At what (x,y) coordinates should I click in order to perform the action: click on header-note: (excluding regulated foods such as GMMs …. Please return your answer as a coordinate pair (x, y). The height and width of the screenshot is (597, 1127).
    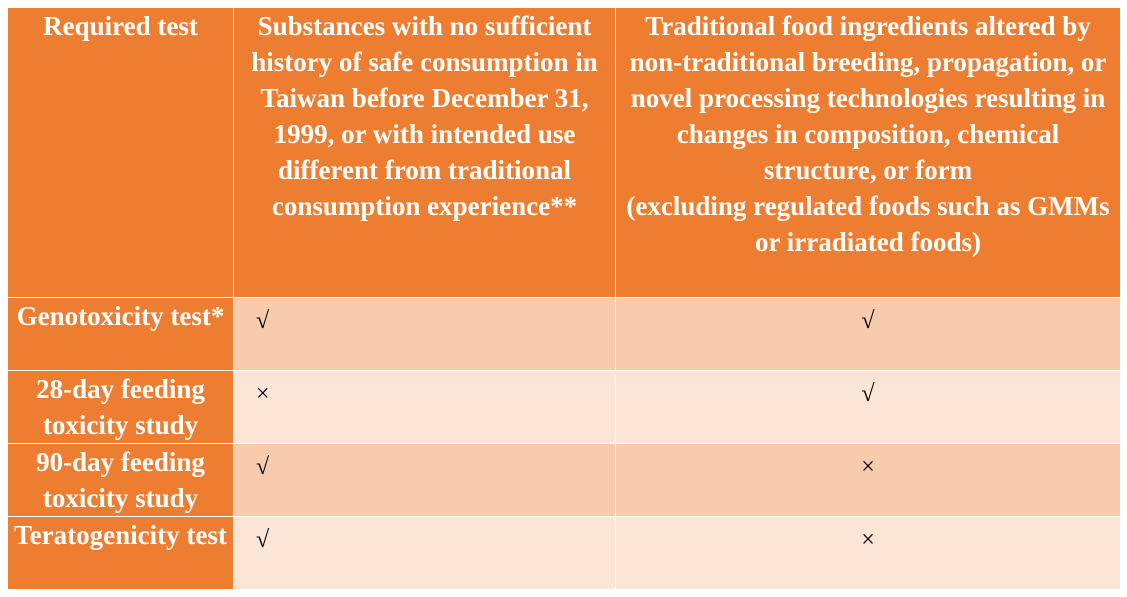
    Looking at the image, I should click on (868, 224).